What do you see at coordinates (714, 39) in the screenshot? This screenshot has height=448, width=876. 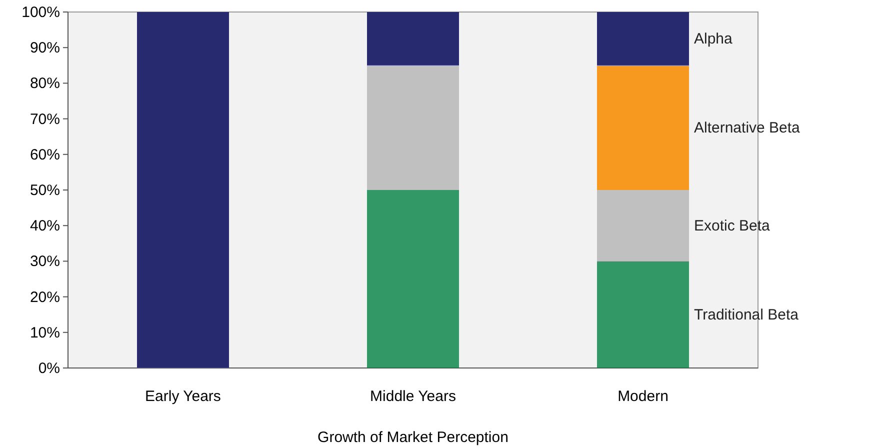 I see `series-label: Alpha` at bounding box center [714, 39].